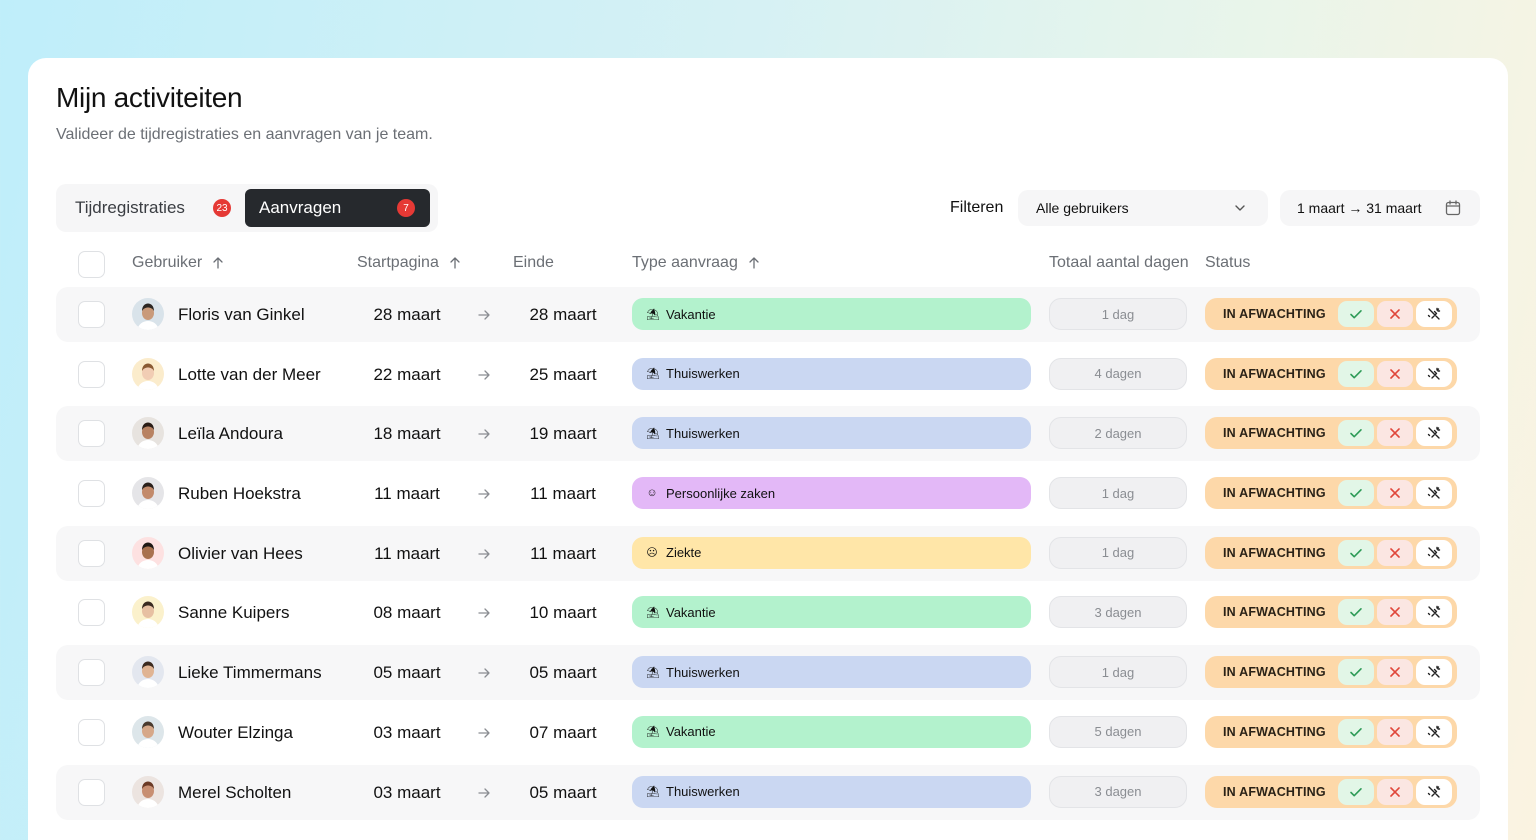 The height and width of the screenshot is (840, 1536). I want to click on select-all-checkbox, so click(91, 264).